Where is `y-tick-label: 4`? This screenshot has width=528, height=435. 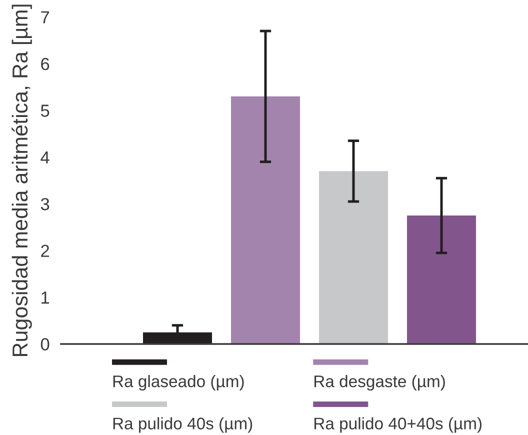
y-tick-label: 4 is located at coordinates (45, 157).